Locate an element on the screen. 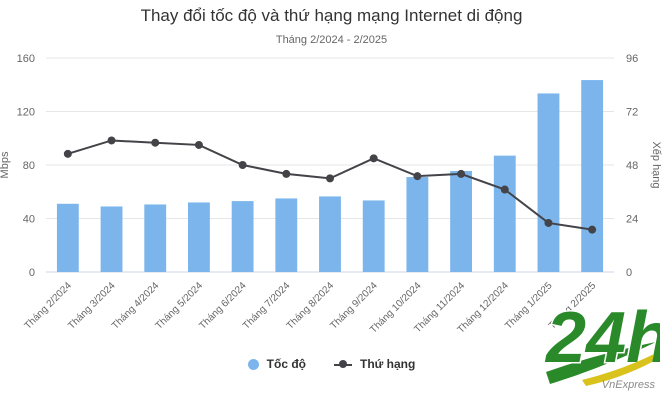 This screenshot has height=400, width=663. legend-label-rank: Thứ hạng is located at coordinates (387, 364).